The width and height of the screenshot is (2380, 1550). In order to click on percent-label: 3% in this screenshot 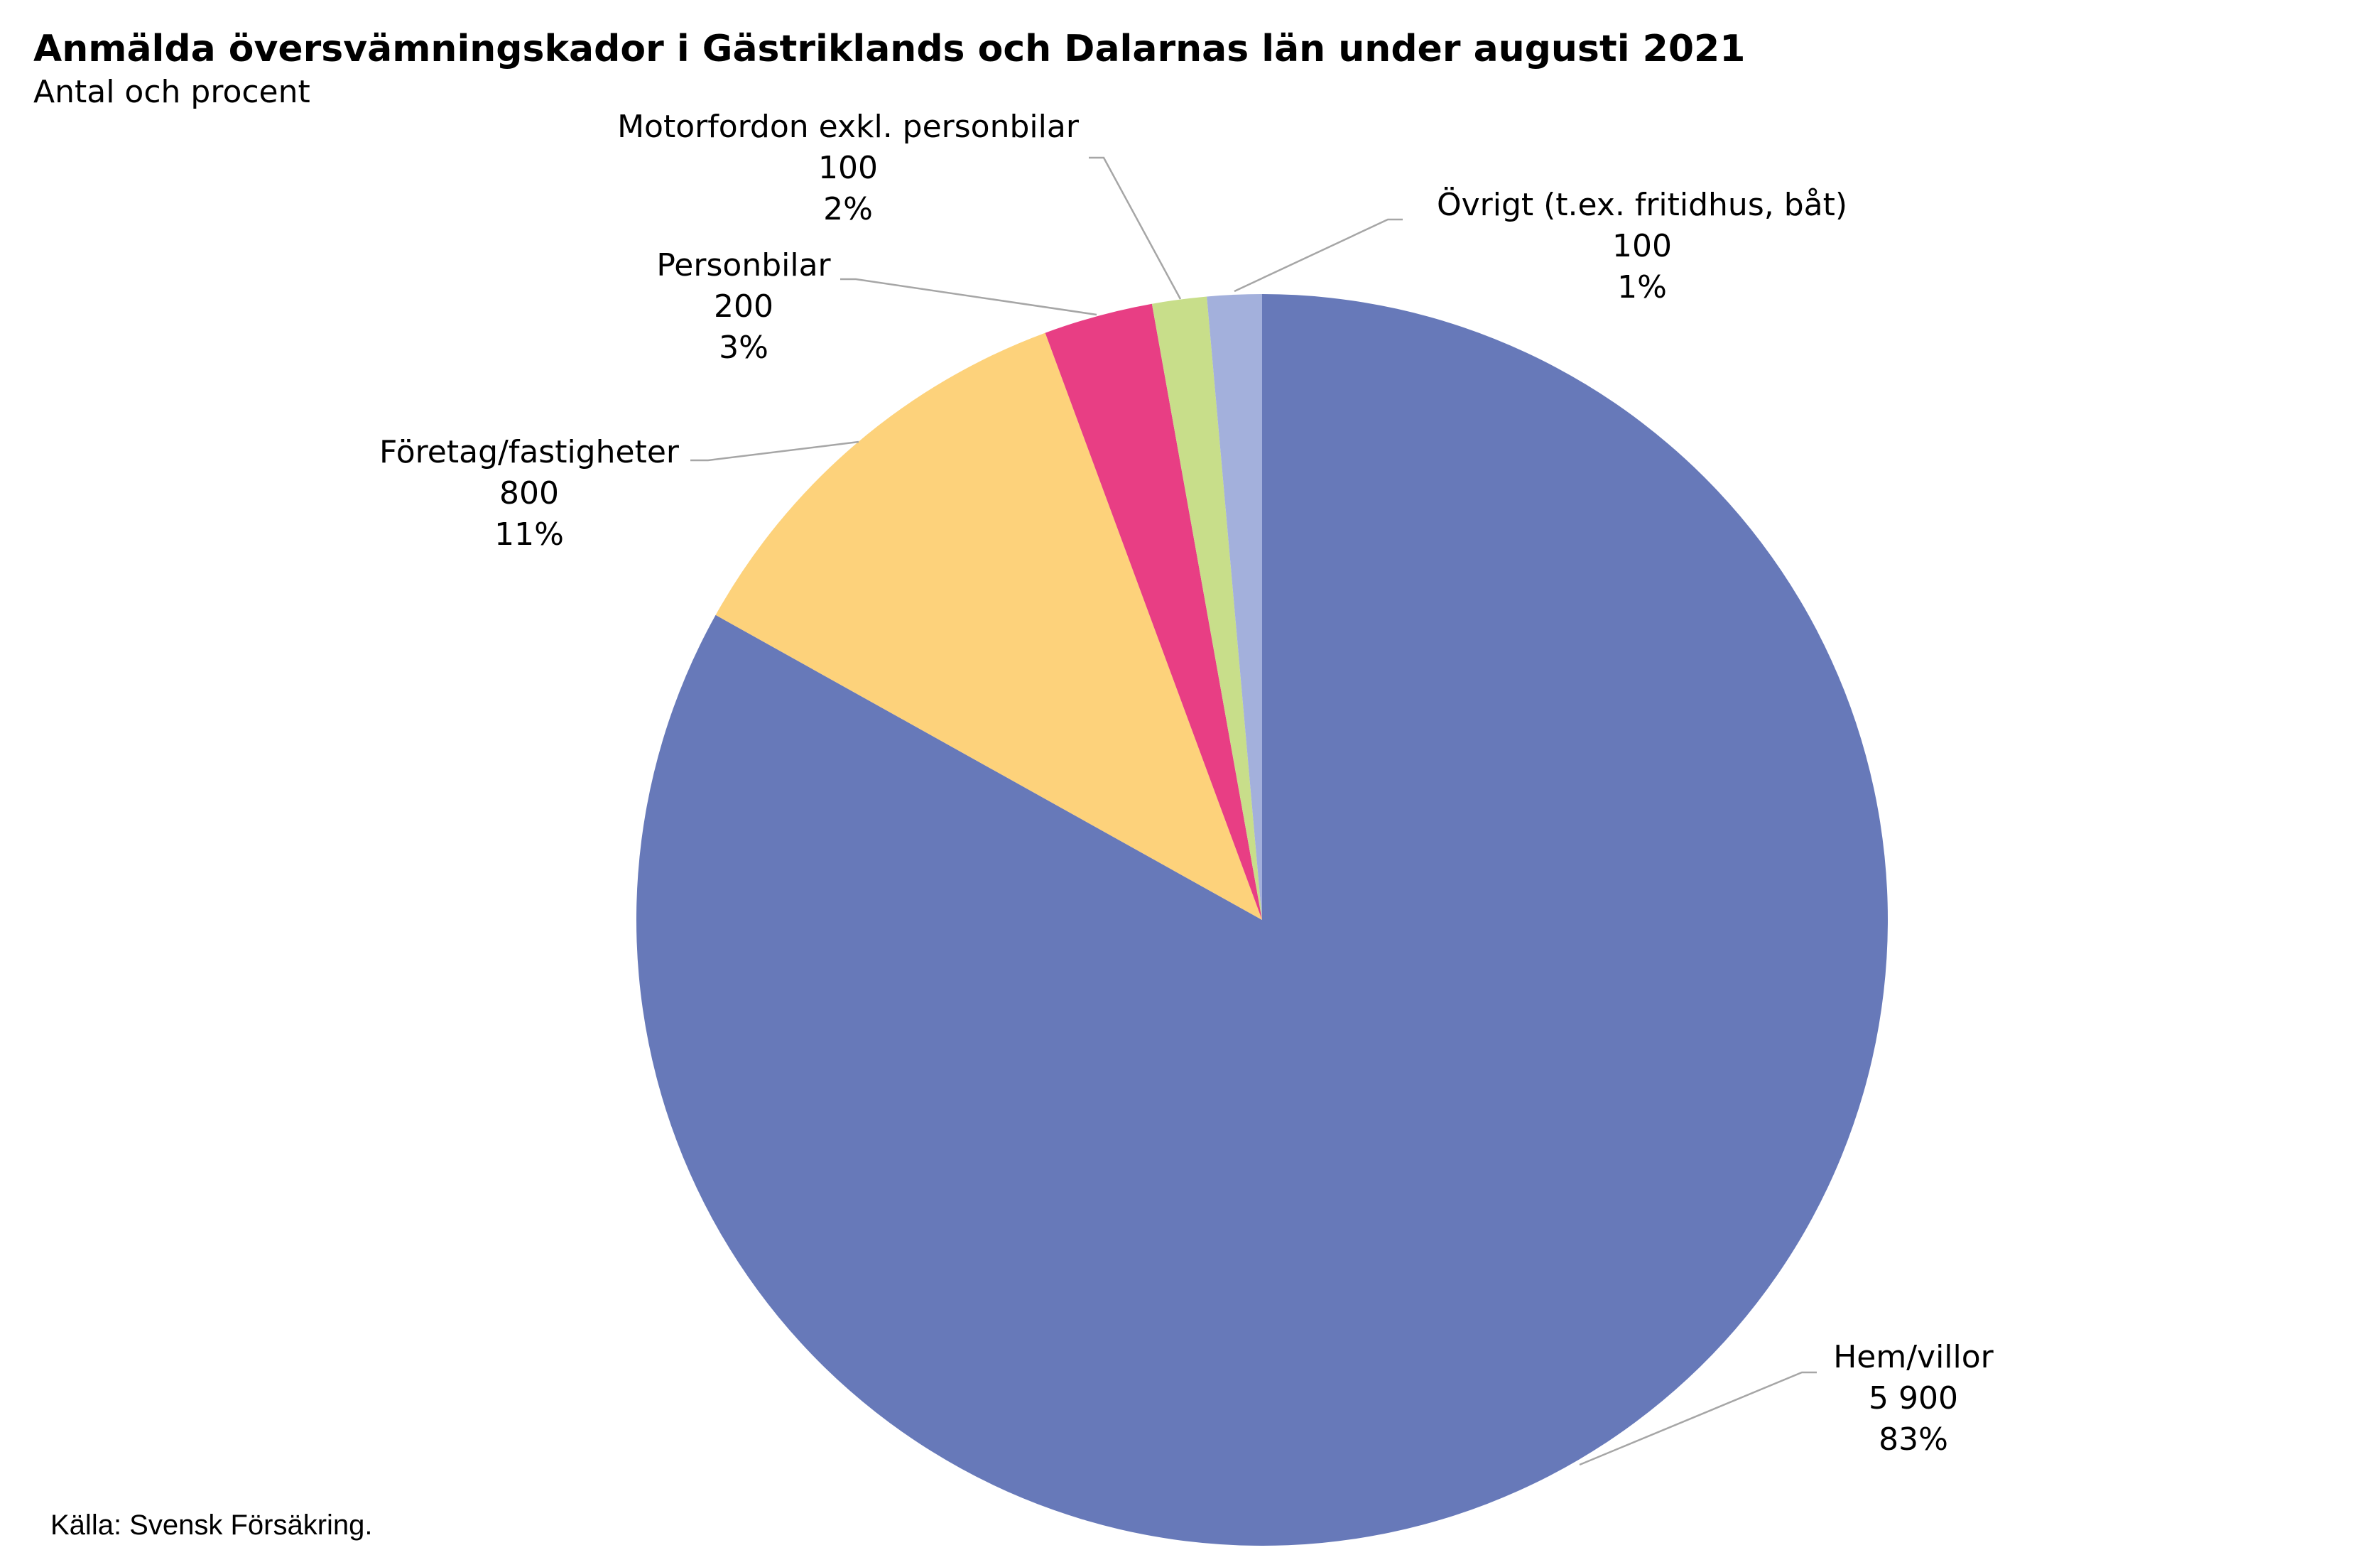, I will do `click(744, 348)`.